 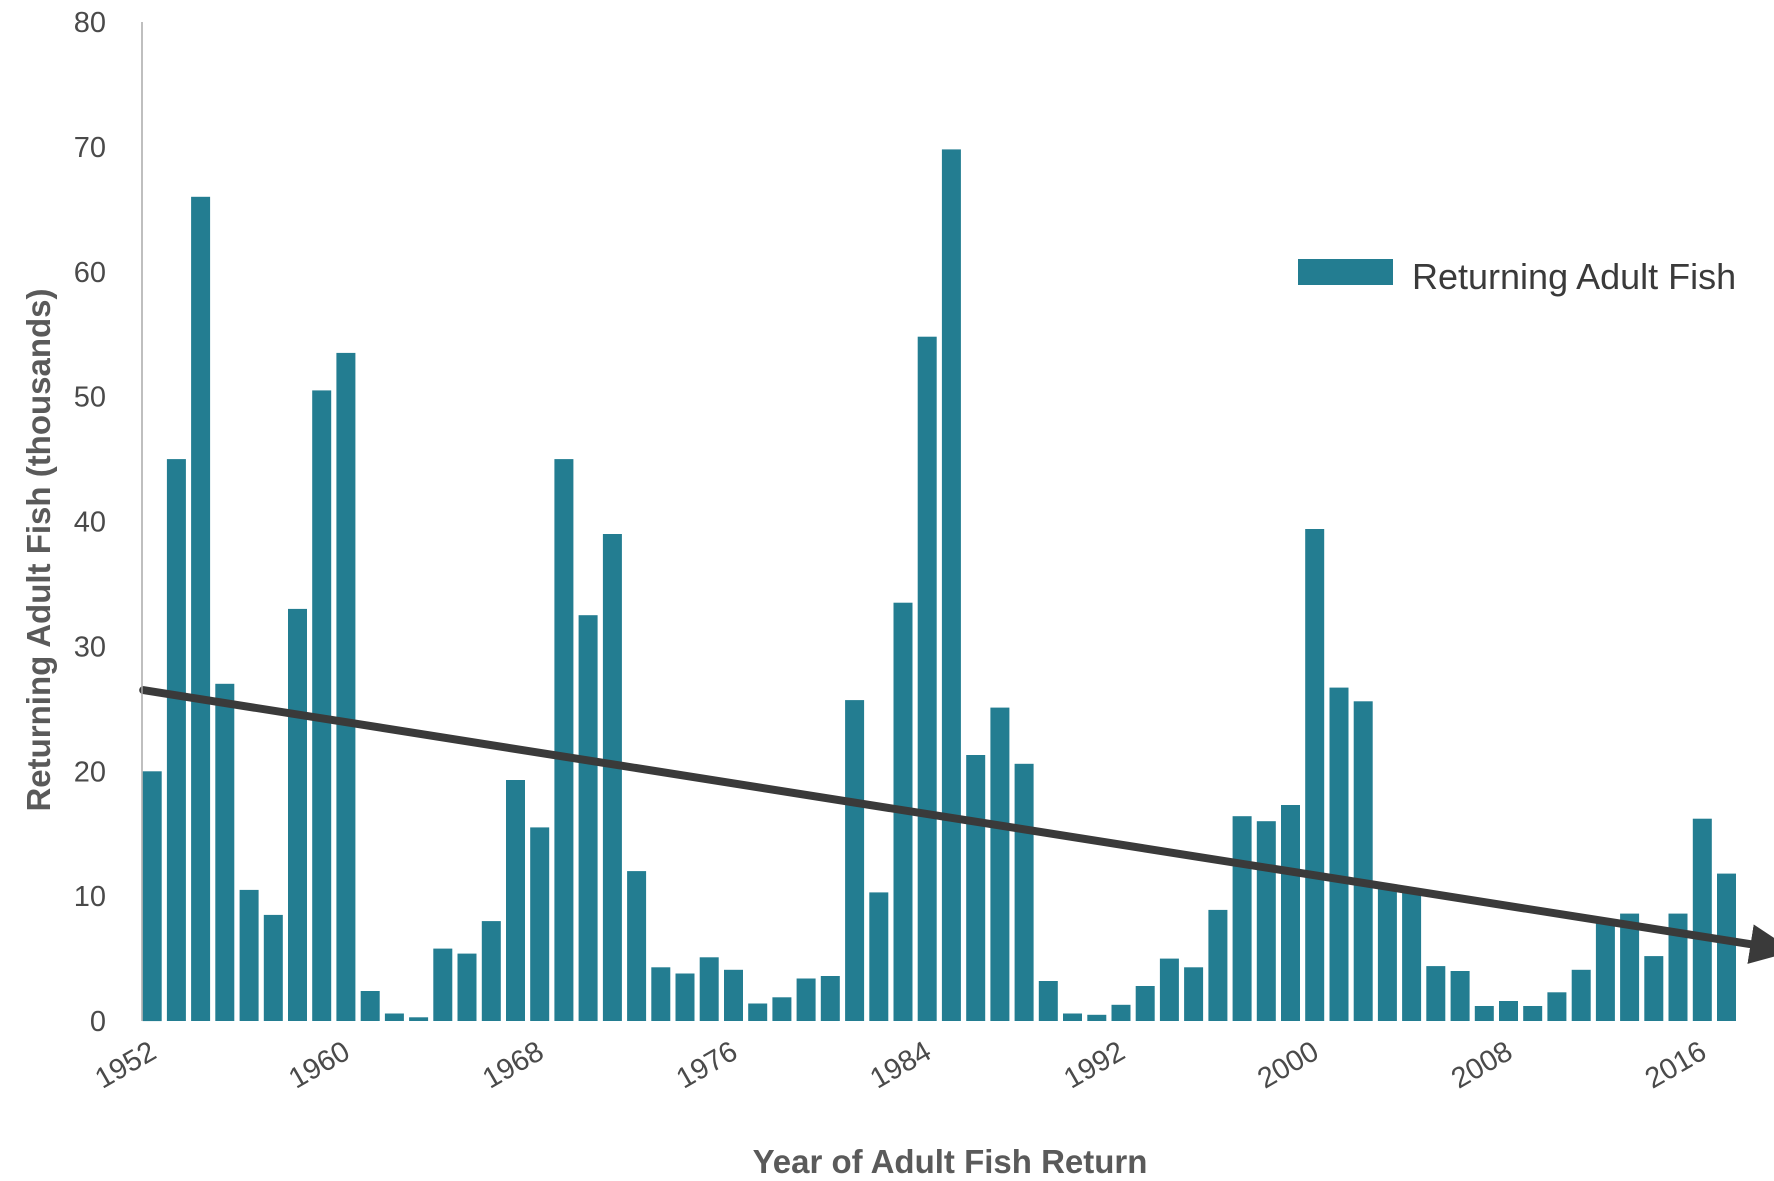 I want to click on bar-2007, so click(x=1484, y=1013).